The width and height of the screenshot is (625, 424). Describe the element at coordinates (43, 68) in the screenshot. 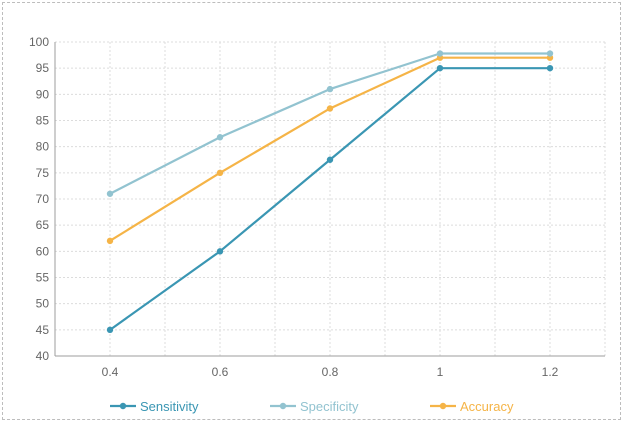

I see `y-tick-label: 95` at that location.